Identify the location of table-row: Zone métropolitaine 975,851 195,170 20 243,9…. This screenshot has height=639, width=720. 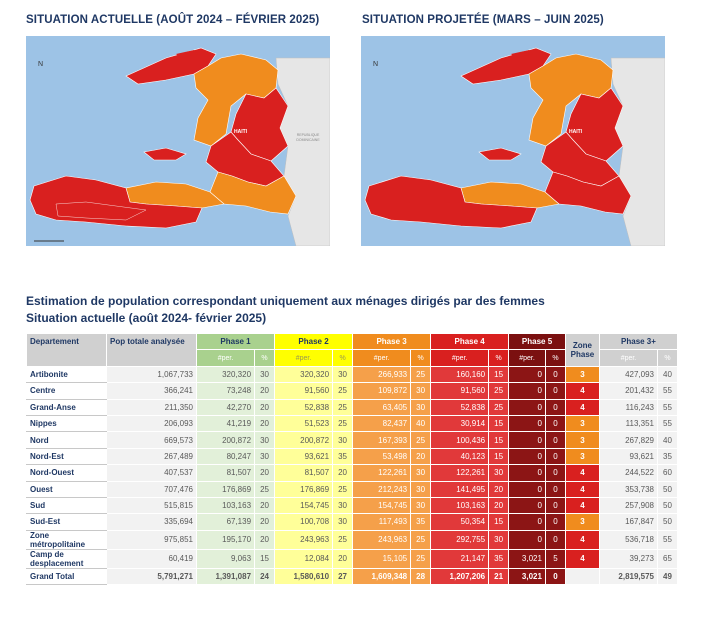
(352, 539).